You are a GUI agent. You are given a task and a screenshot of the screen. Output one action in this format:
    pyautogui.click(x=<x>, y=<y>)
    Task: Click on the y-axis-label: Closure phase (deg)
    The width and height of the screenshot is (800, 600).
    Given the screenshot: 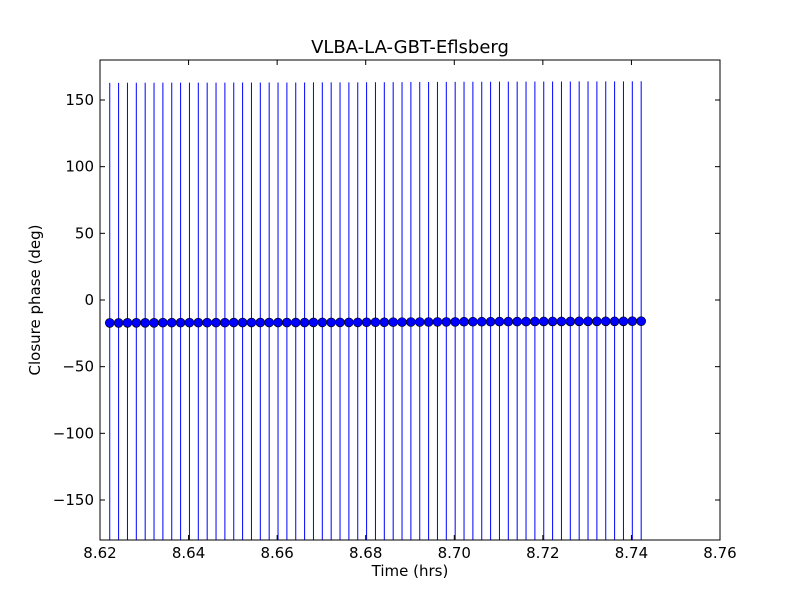 What is the action you would take?
    pyautogui.click(x=35, y=300)
    